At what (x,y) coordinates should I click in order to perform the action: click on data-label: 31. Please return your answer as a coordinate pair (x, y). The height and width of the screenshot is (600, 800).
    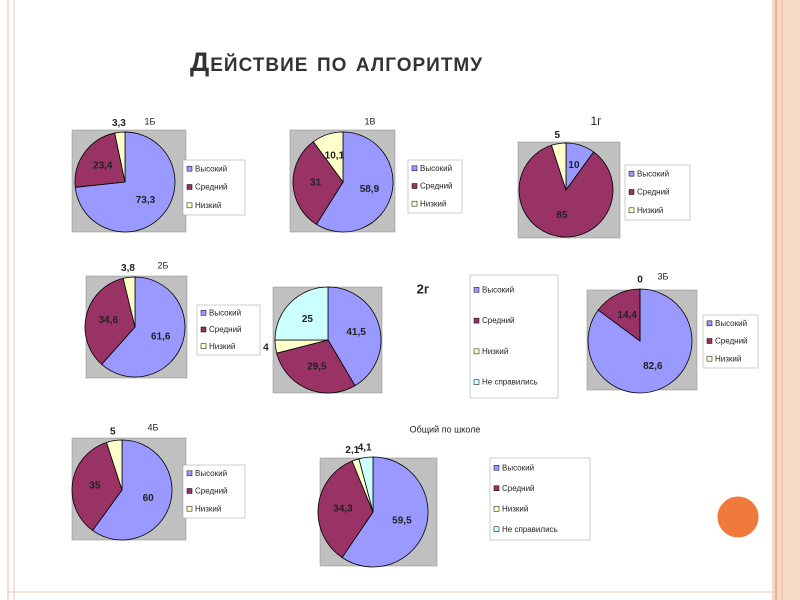
    Looking at the image, I should click on (316, 183).